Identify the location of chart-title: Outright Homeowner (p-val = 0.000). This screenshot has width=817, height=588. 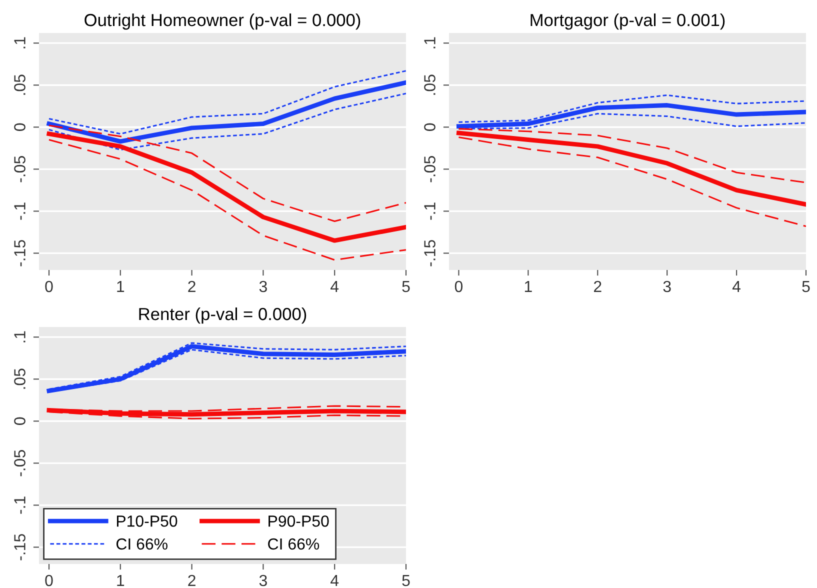
(222, 21).